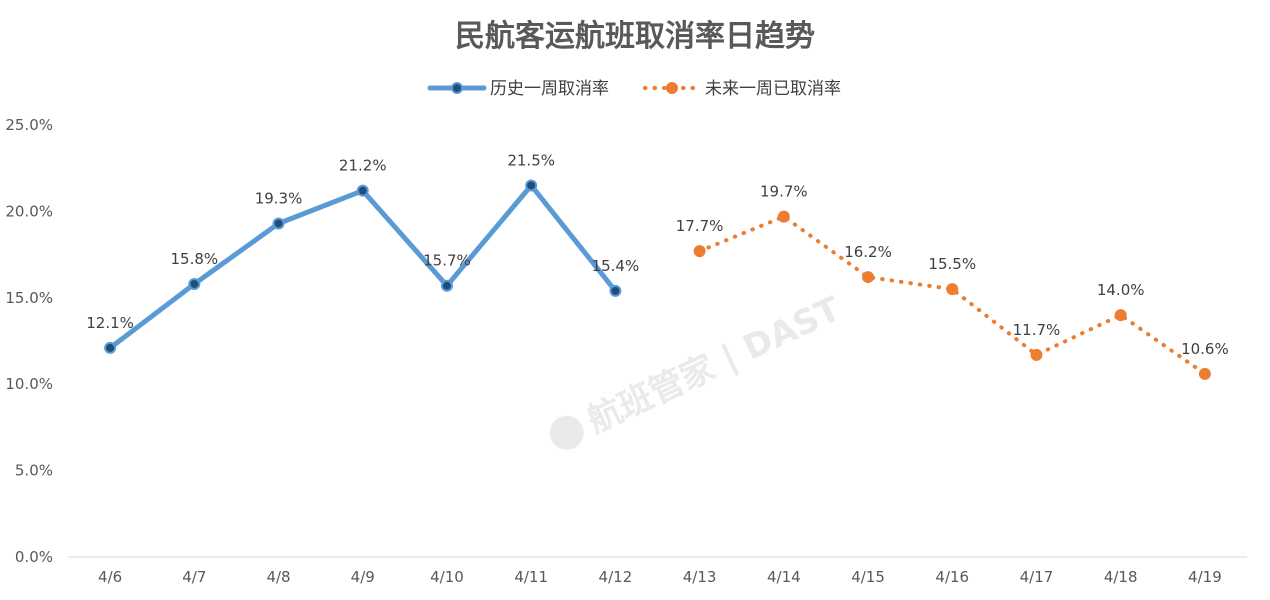 This screenshot has height=600, width=1270. I want to click on x-tick-label: 4/13, so click(700, 577).